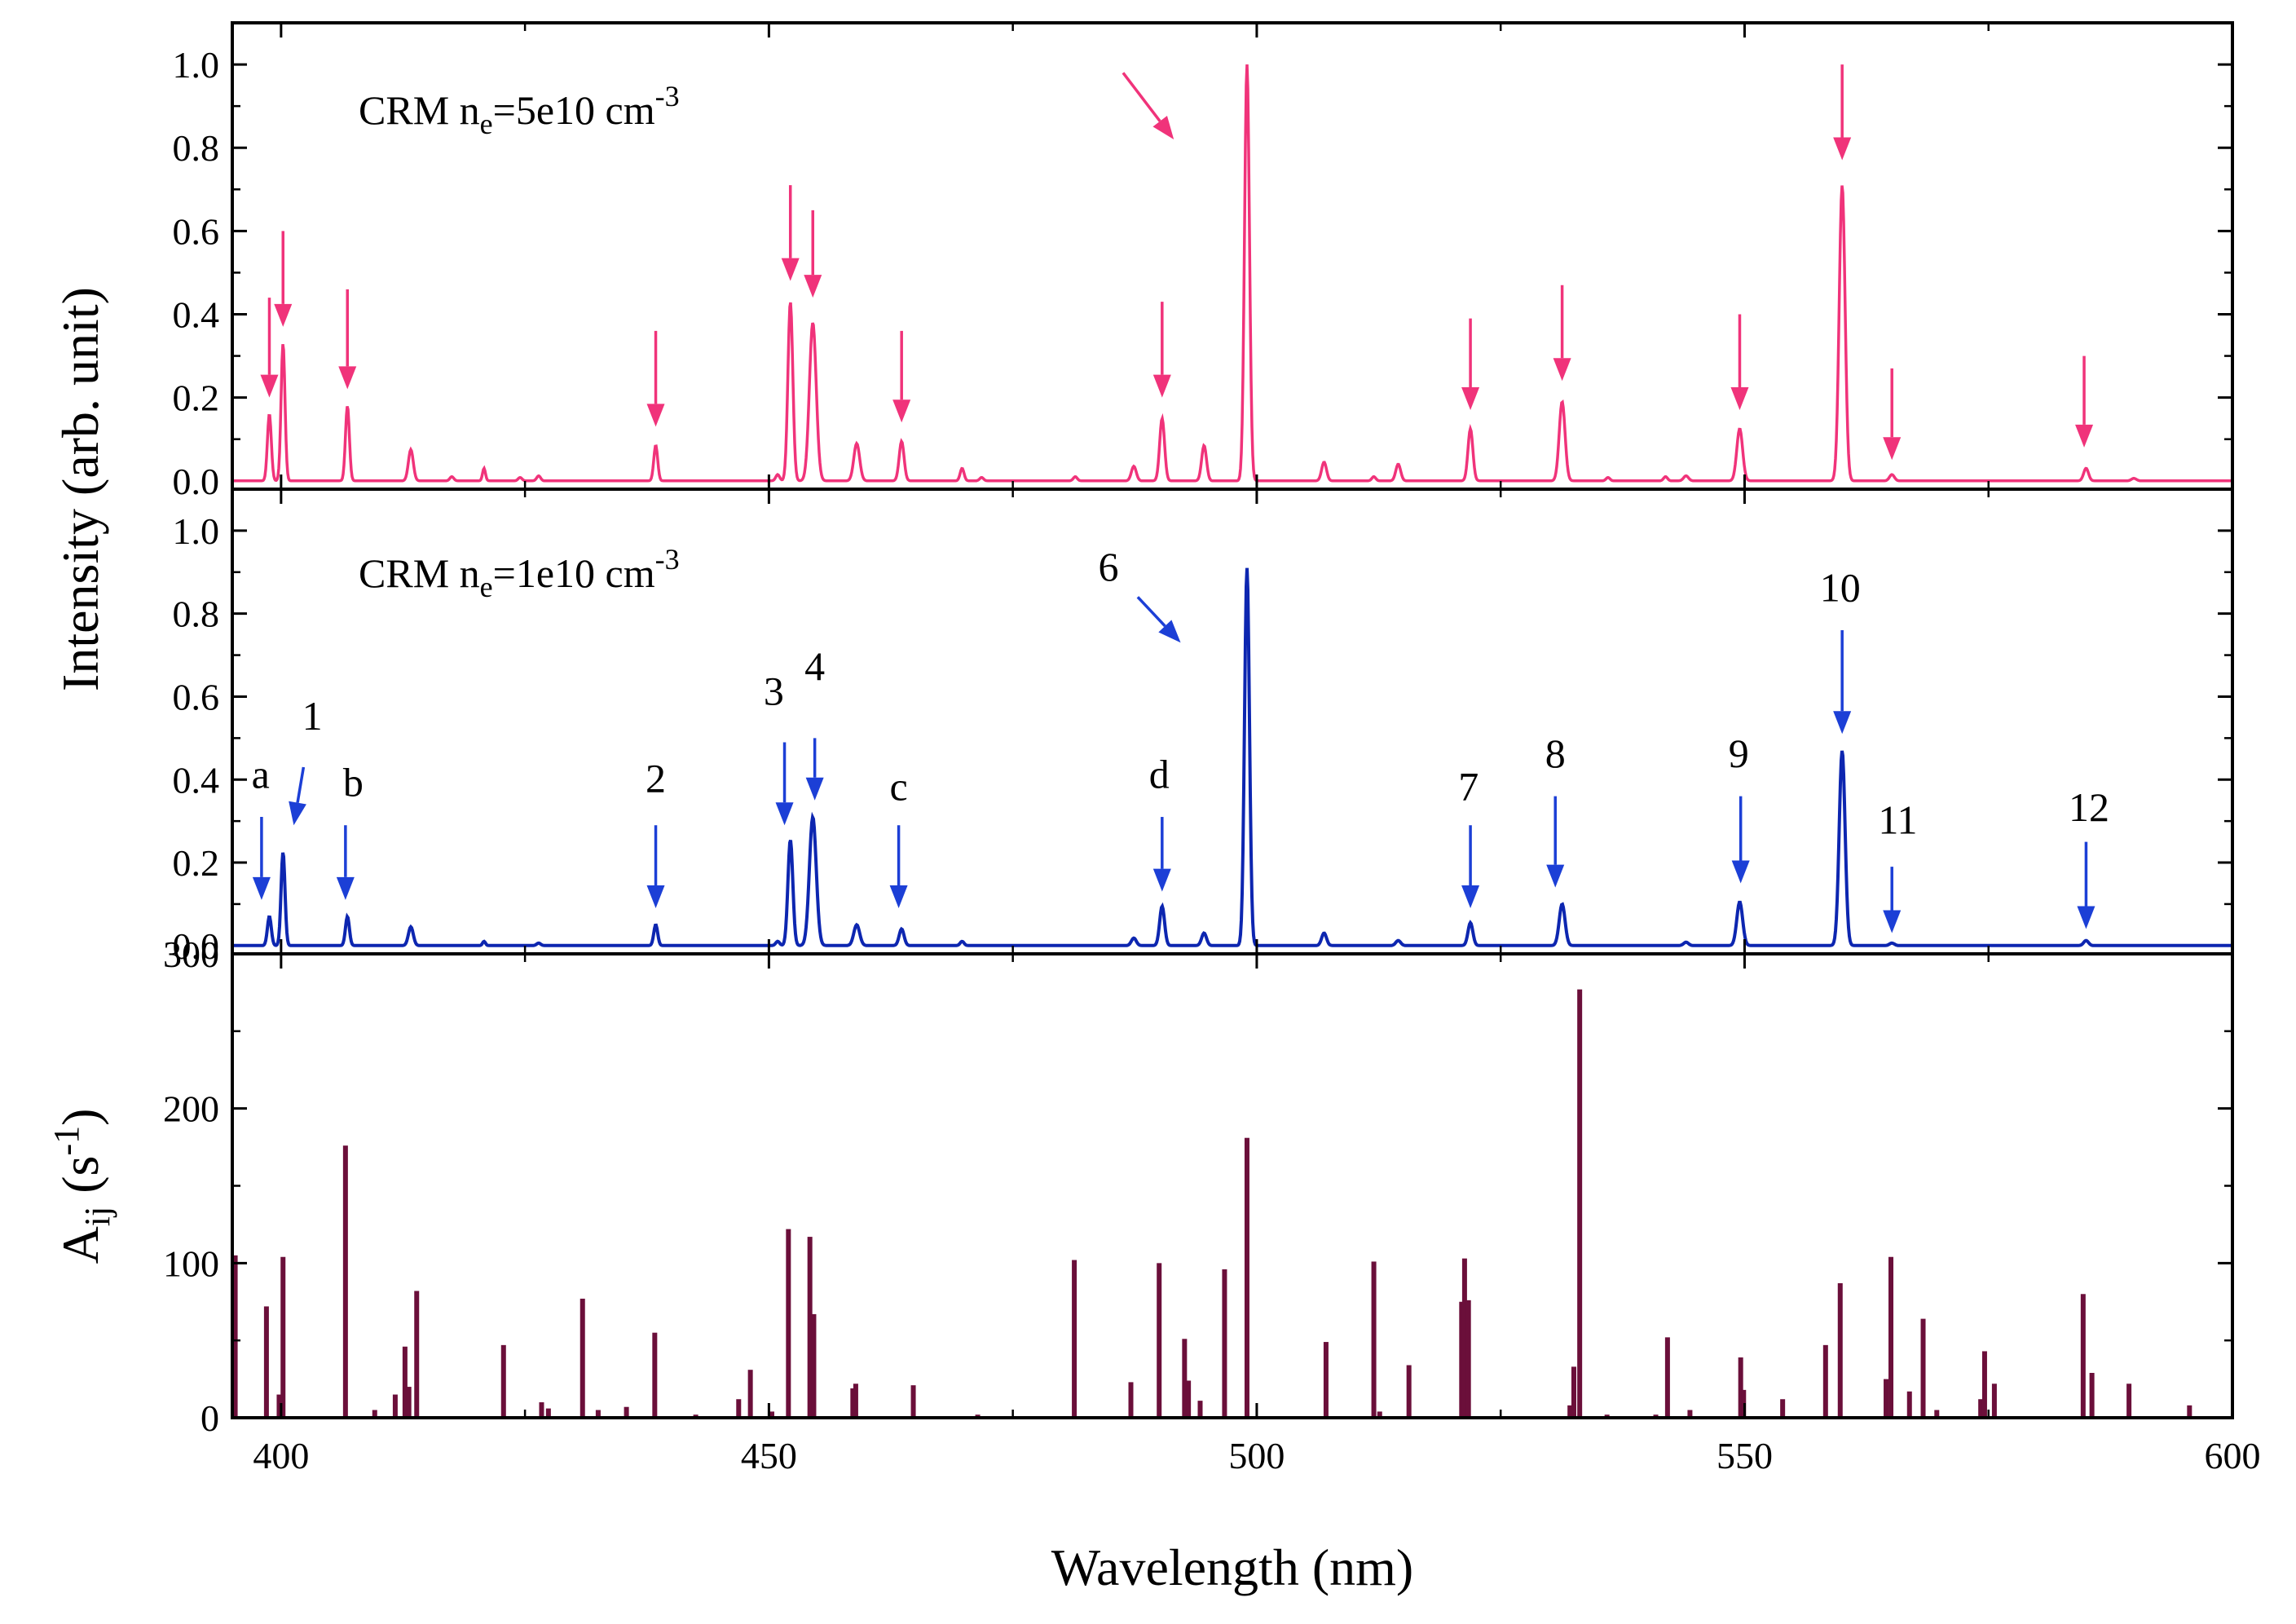 The height and width of the screenshot is (1624, 2296). I want to click on top-ytick-label: 1.0, so click(196, 65).